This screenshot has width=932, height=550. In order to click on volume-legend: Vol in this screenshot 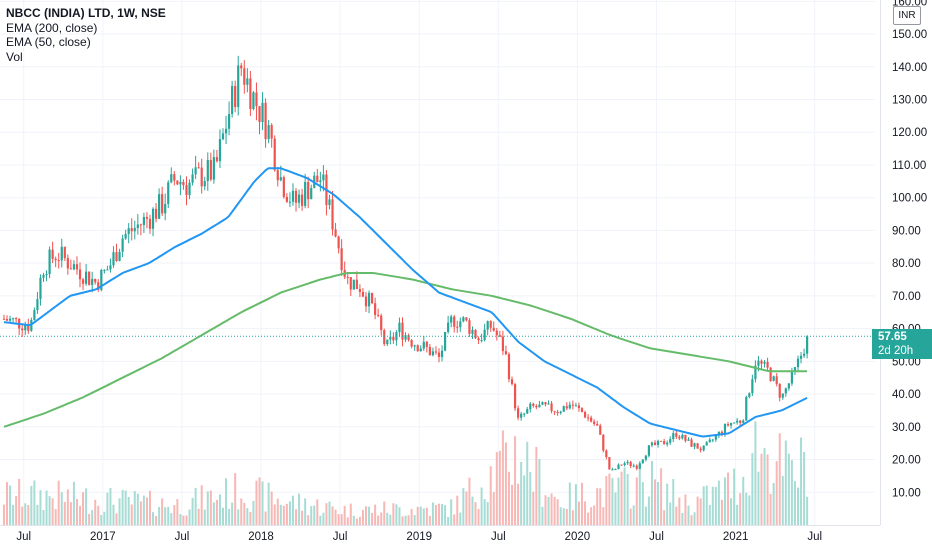, I will do `click(14, 56)`.